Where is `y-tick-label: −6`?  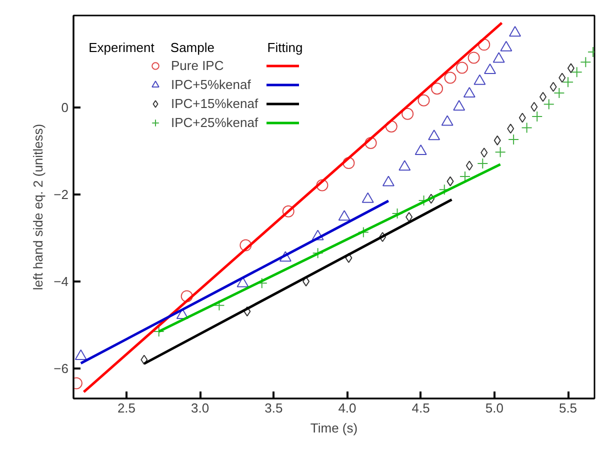
y-tick-label: −6 is located at coordinates (61, 368).